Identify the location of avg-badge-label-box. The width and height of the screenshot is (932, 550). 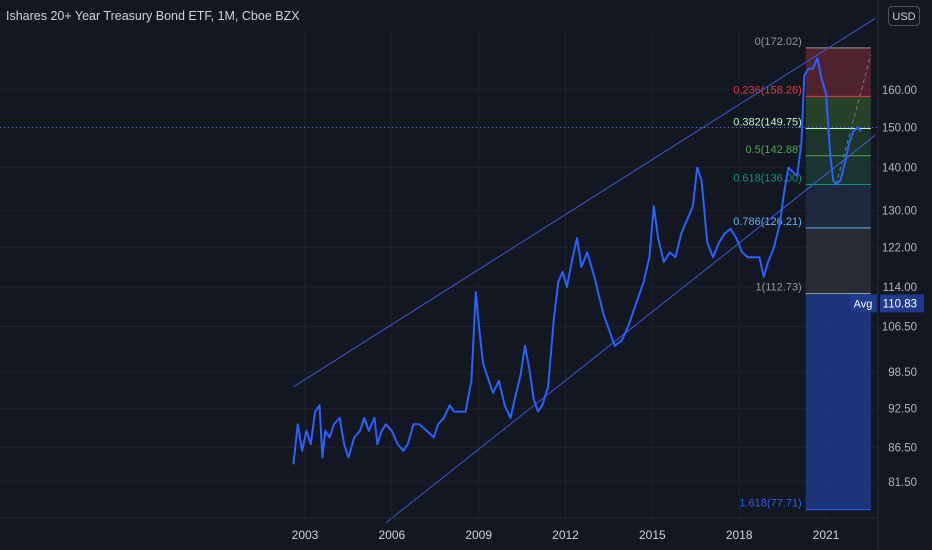
(863, 303).